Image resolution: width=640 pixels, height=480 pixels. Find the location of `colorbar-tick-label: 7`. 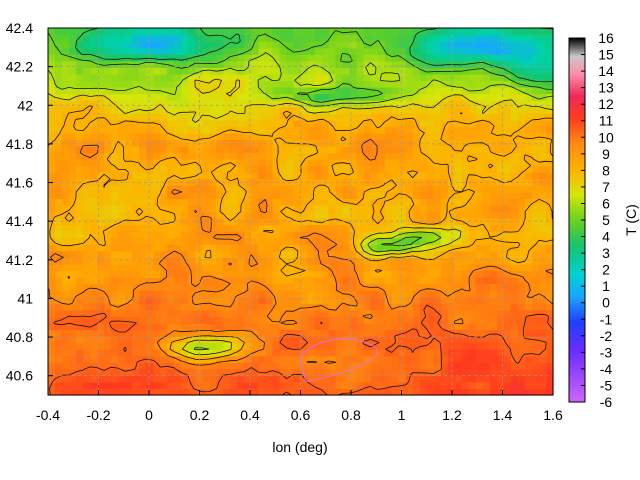

colorbar-tick-label: 7 is located at coordinates (606, 187).